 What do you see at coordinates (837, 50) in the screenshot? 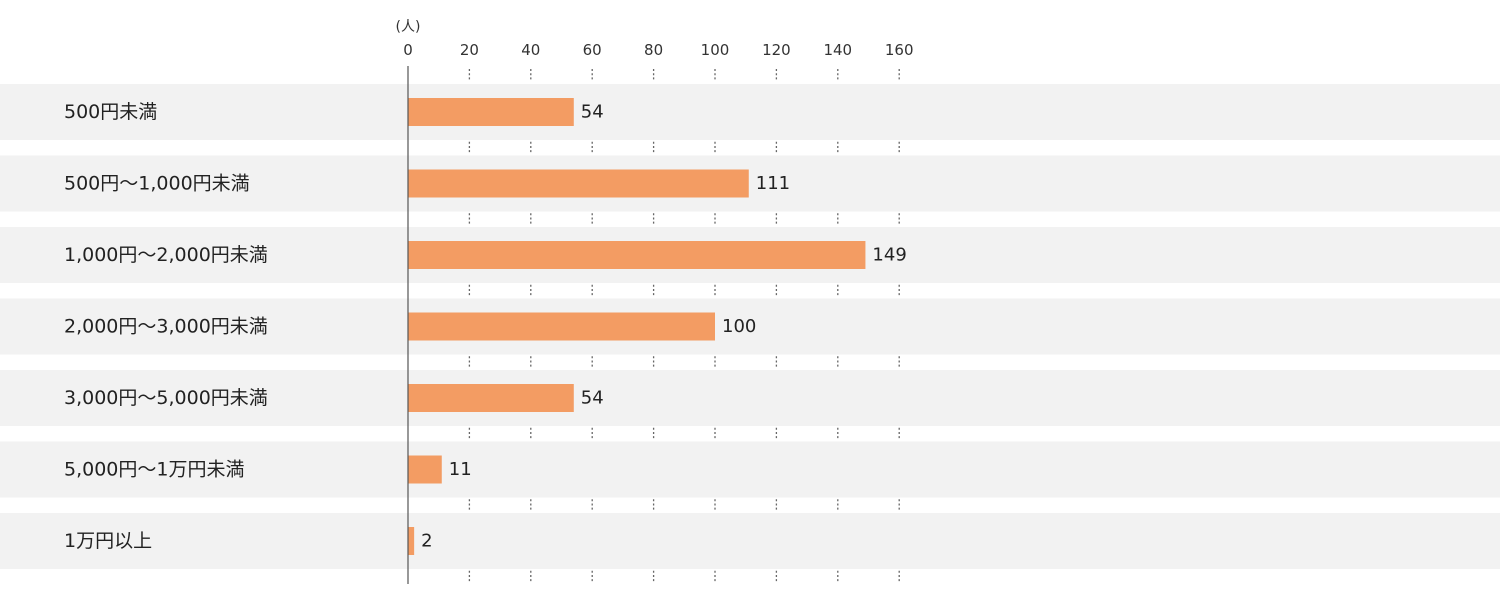
I see `x-tick-label: 140` at bounding box center [837, 50].